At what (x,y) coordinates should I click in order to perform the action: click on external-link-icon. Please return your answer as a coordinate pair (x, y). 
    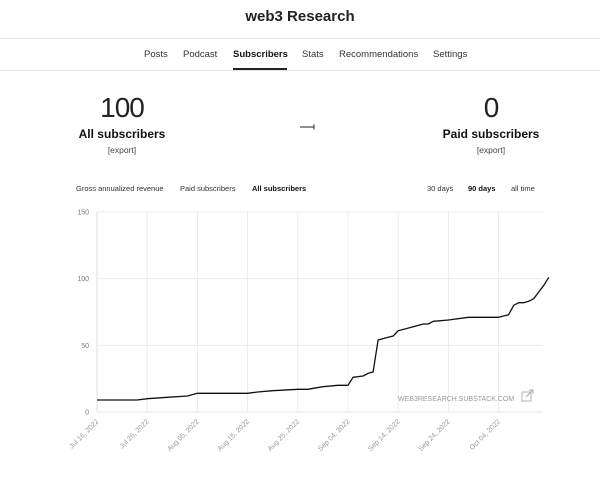
    Looking at the image, I should click on (527, 395).